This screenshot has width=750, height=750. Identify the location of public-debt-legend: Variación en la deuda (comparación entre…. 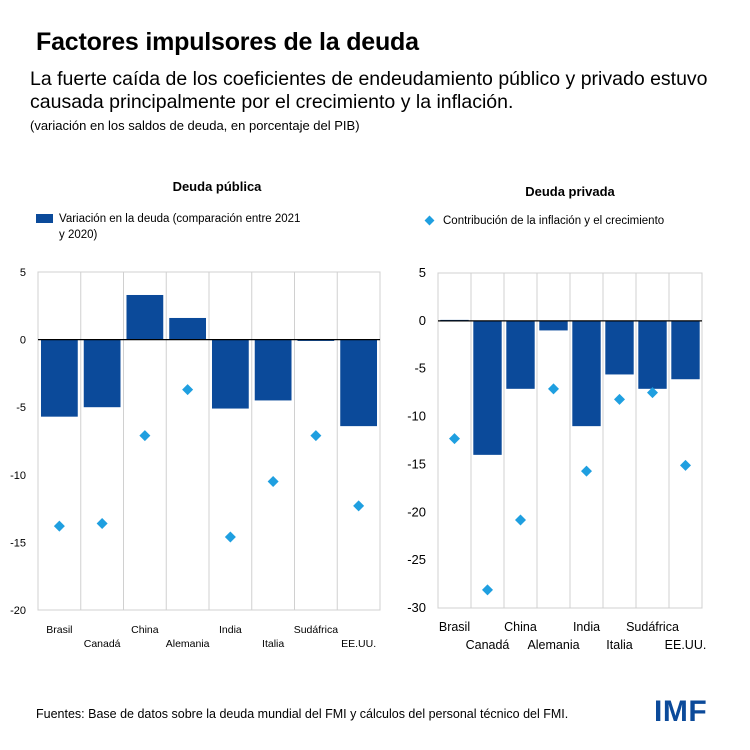
(171, 227).